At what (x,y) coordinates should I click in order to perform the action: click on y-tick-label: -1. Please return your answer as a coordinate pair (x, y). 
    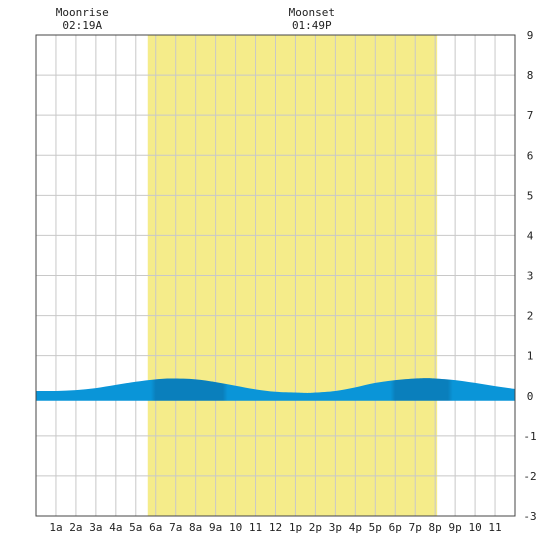
    Looking at the image, I should click on (529, 436).